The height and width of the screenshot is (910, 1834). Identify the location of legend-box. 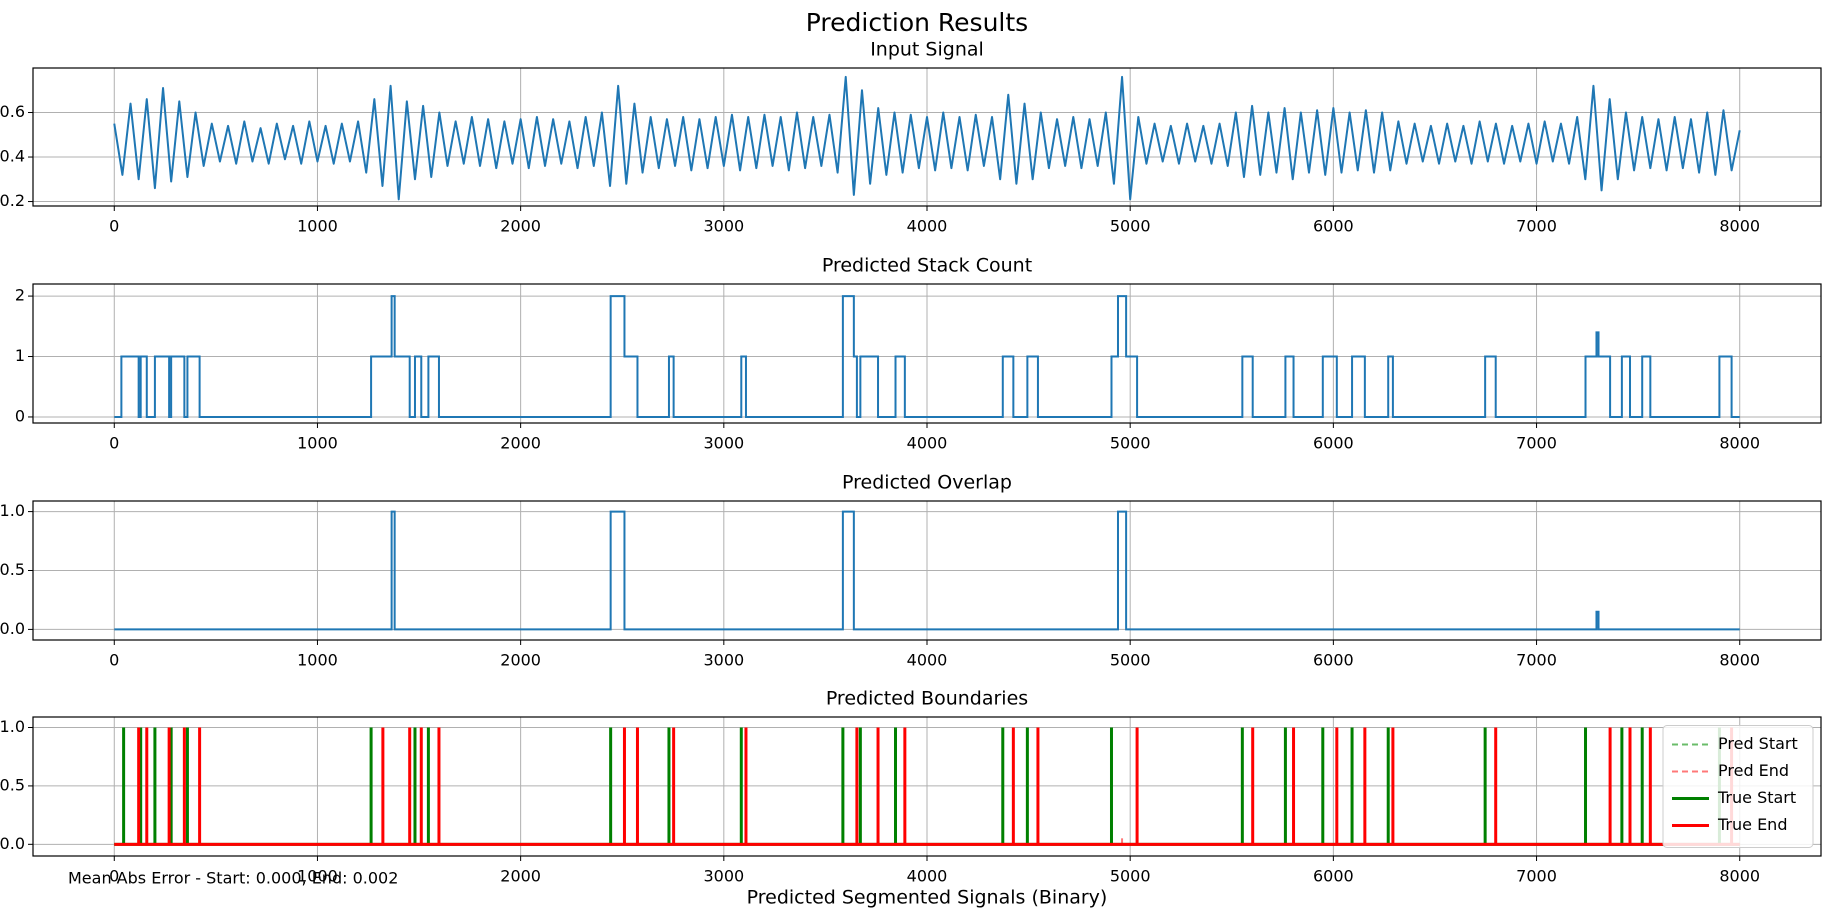
(1738, 786).